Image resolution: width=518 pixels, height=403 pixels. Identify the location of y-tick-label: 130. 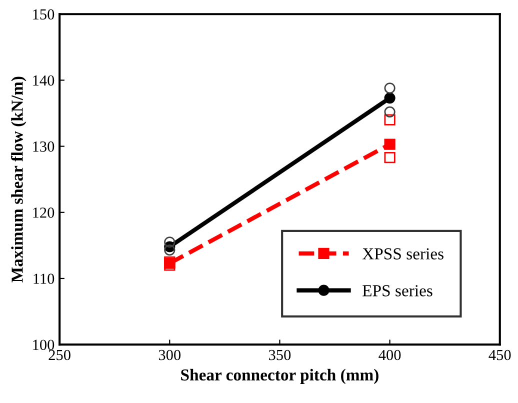
(43, 146).